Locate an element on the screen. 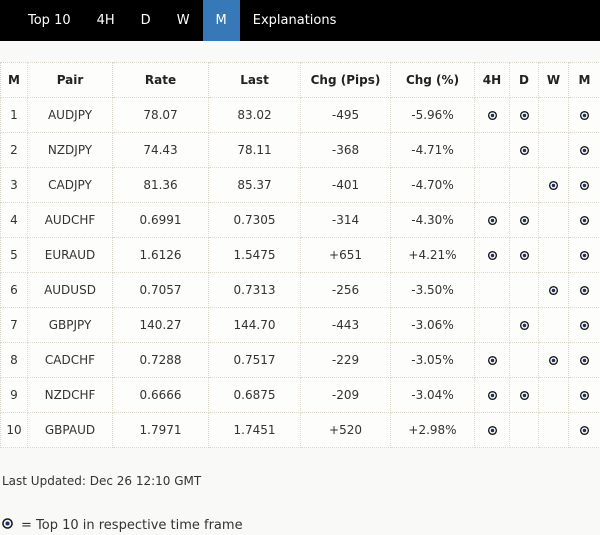  table-row: 6 AUDUSD 0.7057 0.7313 -256 -3.50% is located at coordinates (300, 290).